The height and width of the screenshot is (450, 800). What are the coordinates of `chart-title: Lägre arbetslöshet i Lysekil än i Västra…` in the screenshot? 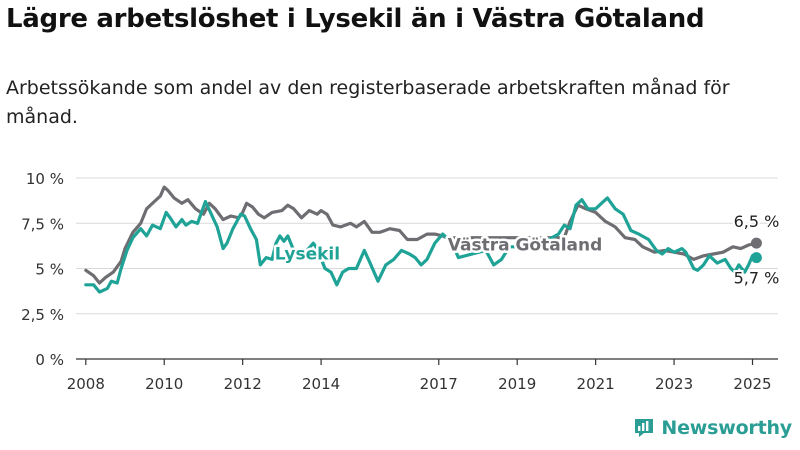 It's located at (355, 19).